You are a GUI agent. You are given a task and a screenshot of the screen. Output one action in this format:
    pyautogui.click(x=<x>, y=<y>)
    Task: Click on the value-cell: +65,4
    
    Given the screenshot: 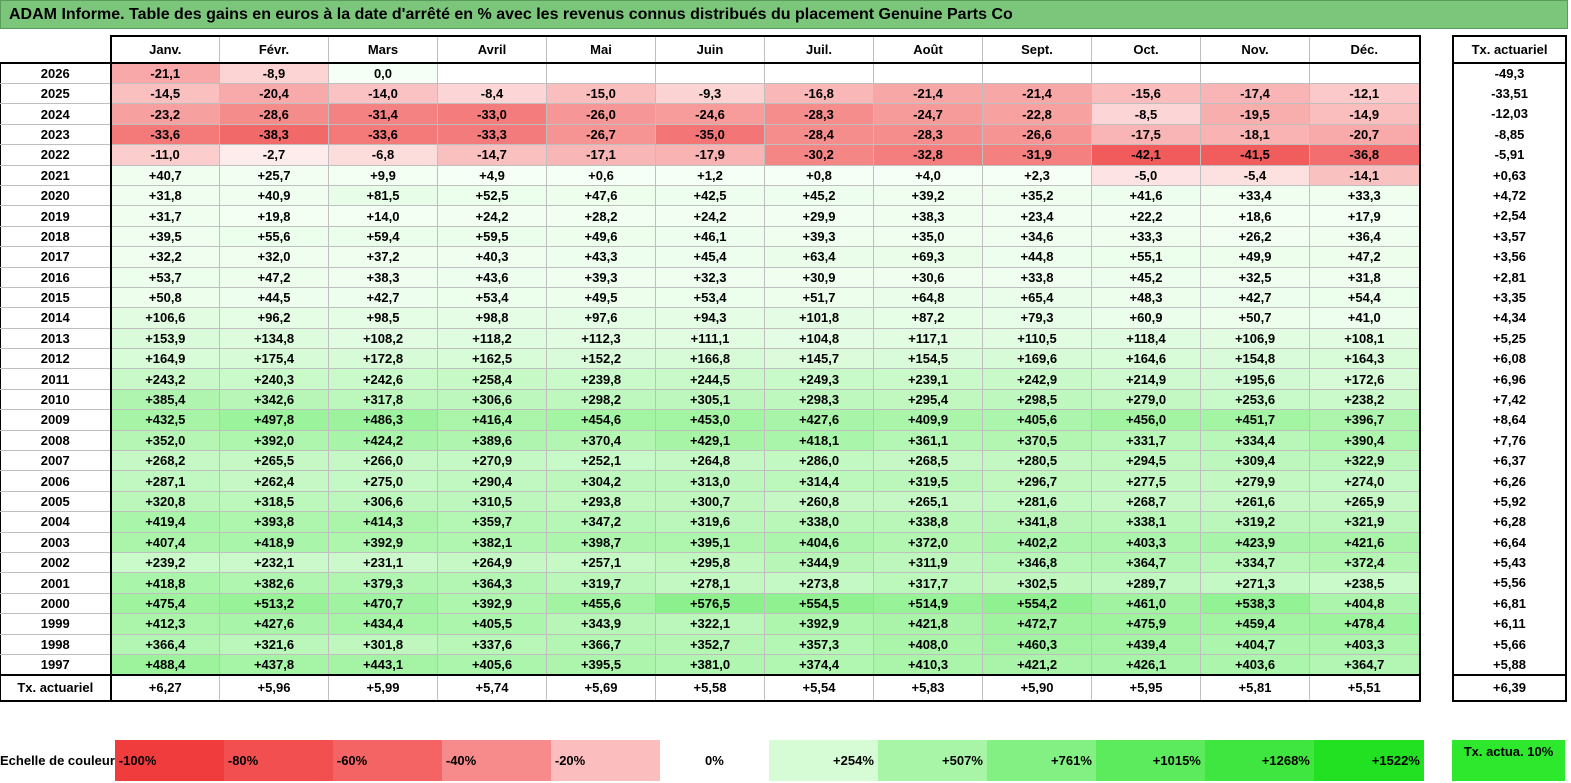 What is the action you would take?
    pyautogui.click(x=1037, y=297)
    